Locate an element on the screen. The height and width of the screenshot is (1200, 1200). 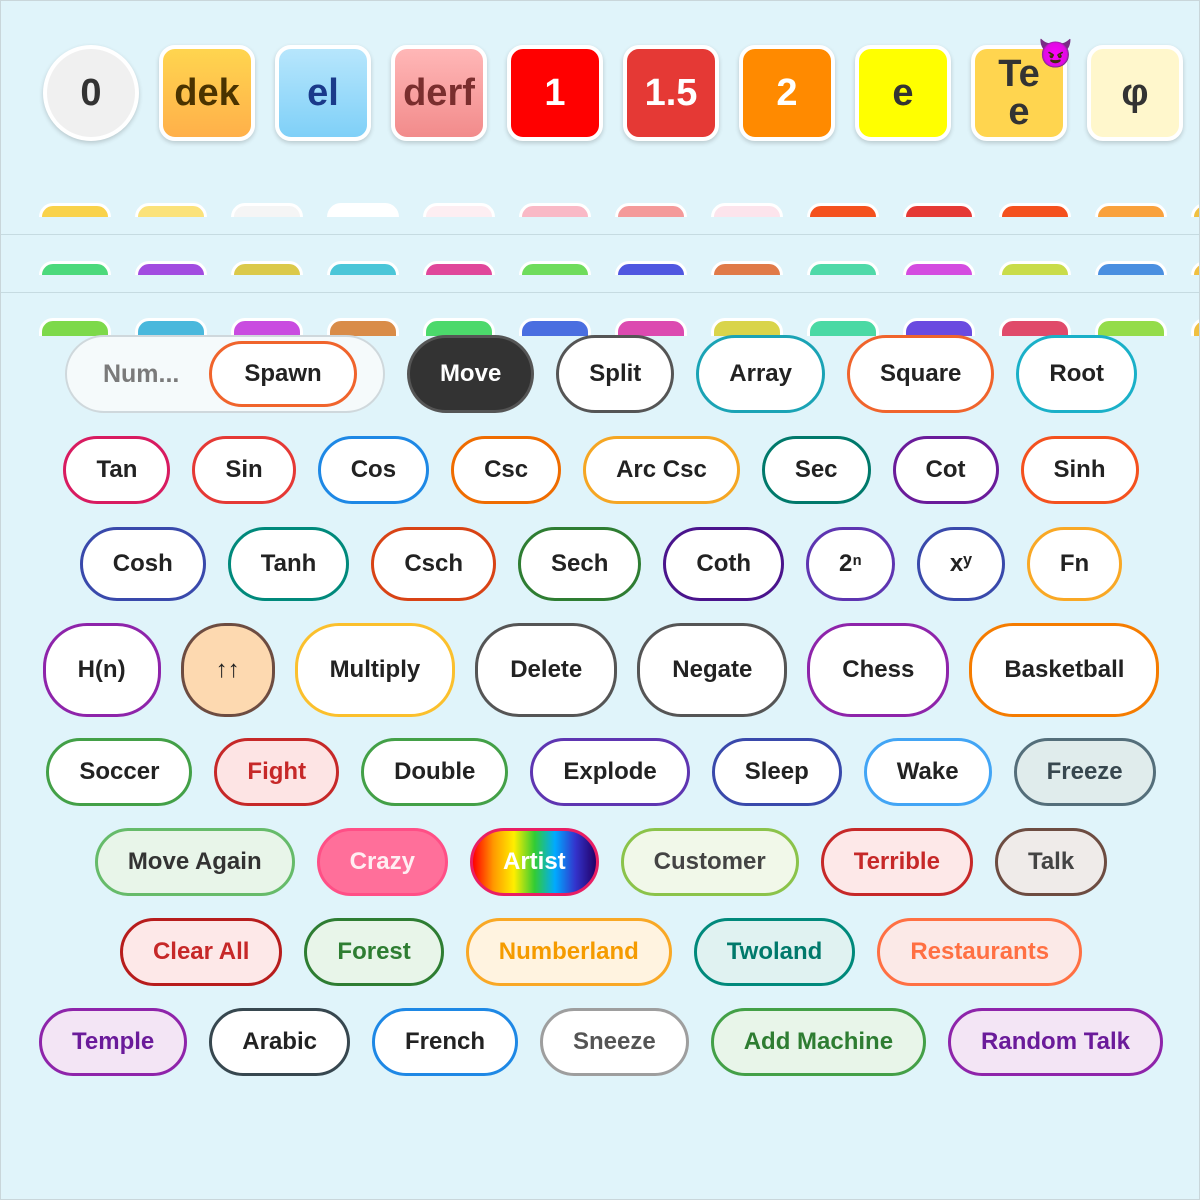
action-button: Move is located at coordinates (470, 374).